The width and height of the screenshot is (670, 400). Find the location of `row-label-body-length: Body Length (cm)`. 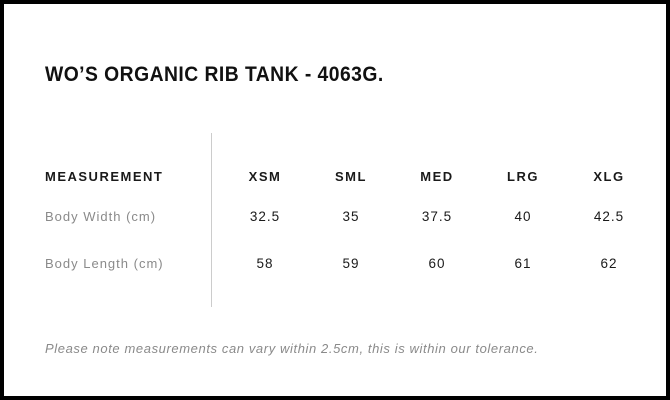

row-label-body-length: Body Length (cm) is located at coordinates (104, 263).